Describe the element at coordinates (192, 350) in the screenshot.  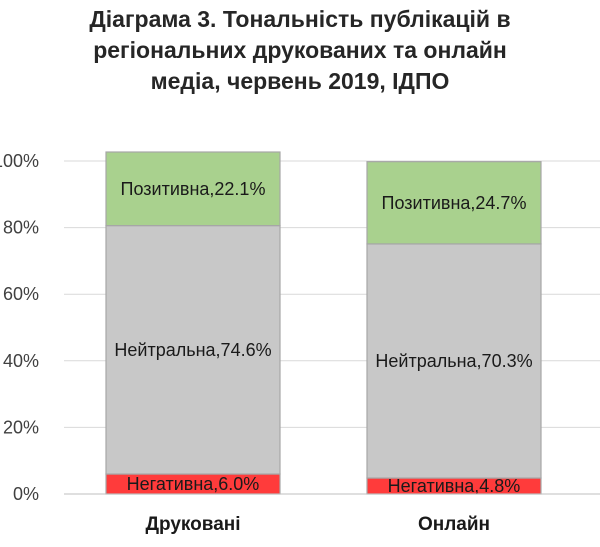
I see `data-label: Нейтральна,74.6%` at that location.